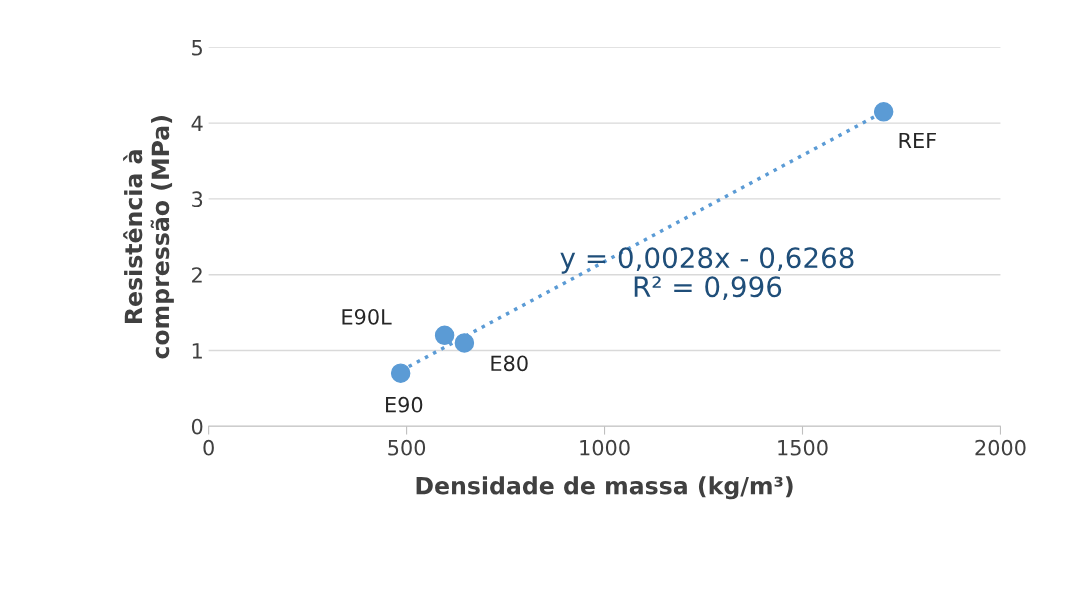 The image size is (1070, 592). What do you see at coordinates (197, 123) in the screenshot?
I see `y-tick-label: 4` at bounding box center [197, 123].